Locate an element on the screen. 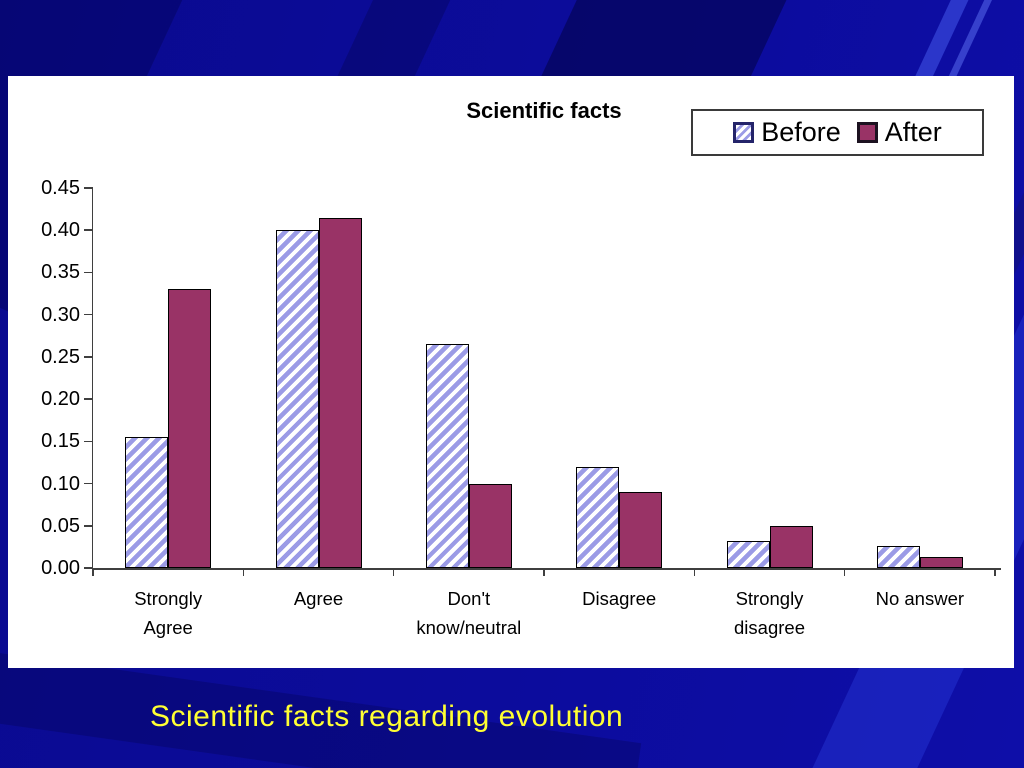 The image size is (1024, 768). x-axis is located at coordinates (547, 569).